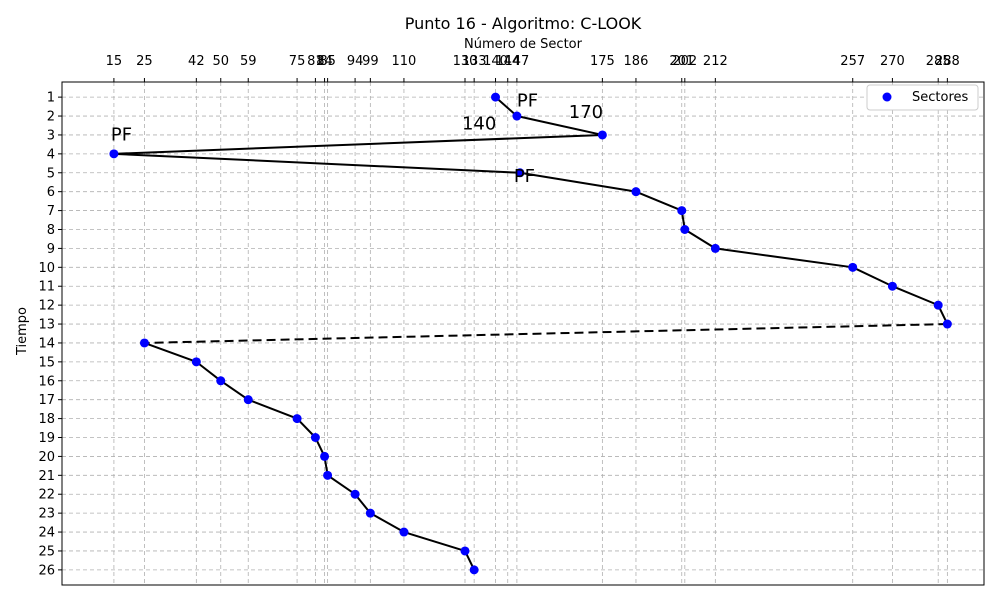 This screenshot has height=600, width=1000. Describe the element at coordinates (46, 570) in the screenshot. I see `y-tick-label: 26` at that location.